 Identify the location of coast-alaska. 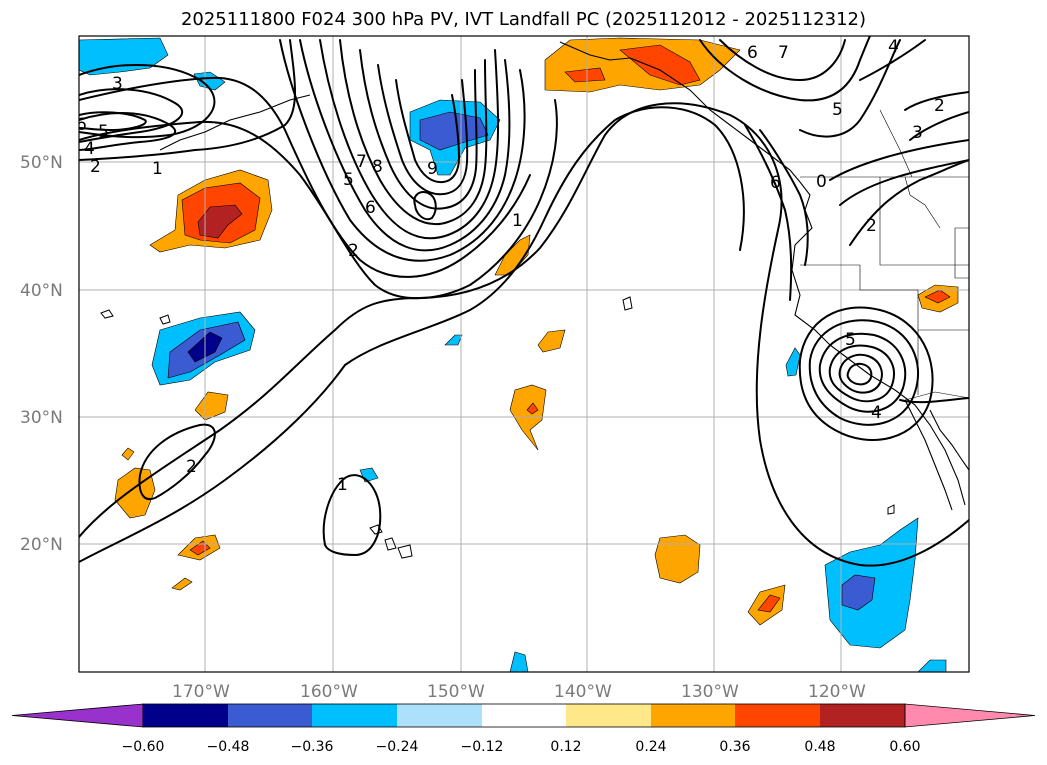
(680, 112).